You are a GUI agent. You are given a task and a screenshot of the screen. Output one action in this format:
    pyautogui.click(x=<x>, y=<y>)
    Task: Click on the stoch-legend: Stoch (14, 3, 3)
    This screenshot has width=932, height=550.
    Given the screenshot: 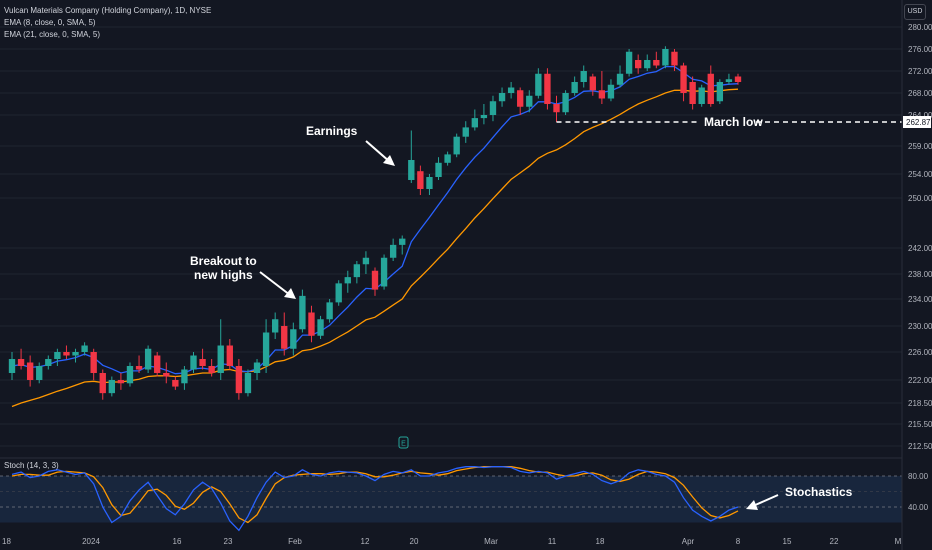 What is the action you would take?
    pyautogui.click(x=31, y=465)
    